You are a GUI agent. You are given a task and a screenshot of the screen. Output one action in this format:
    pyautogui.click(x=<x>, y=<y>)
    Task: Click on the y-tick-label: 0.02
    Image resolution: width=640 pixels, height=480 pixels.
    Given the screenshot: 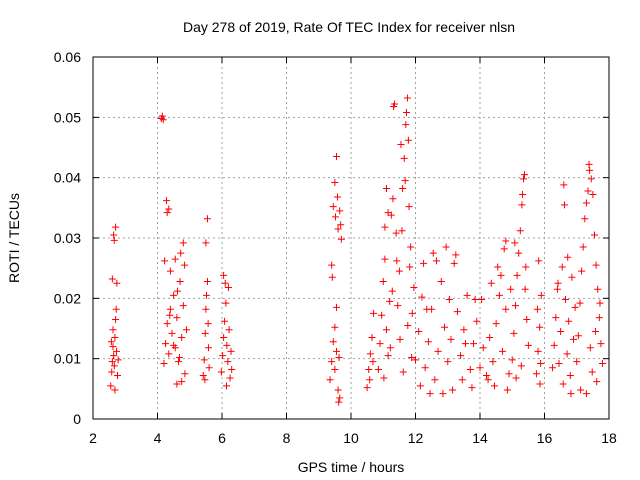 What is the action you would take?
    pyautogui.click(x=67, y=298)
    